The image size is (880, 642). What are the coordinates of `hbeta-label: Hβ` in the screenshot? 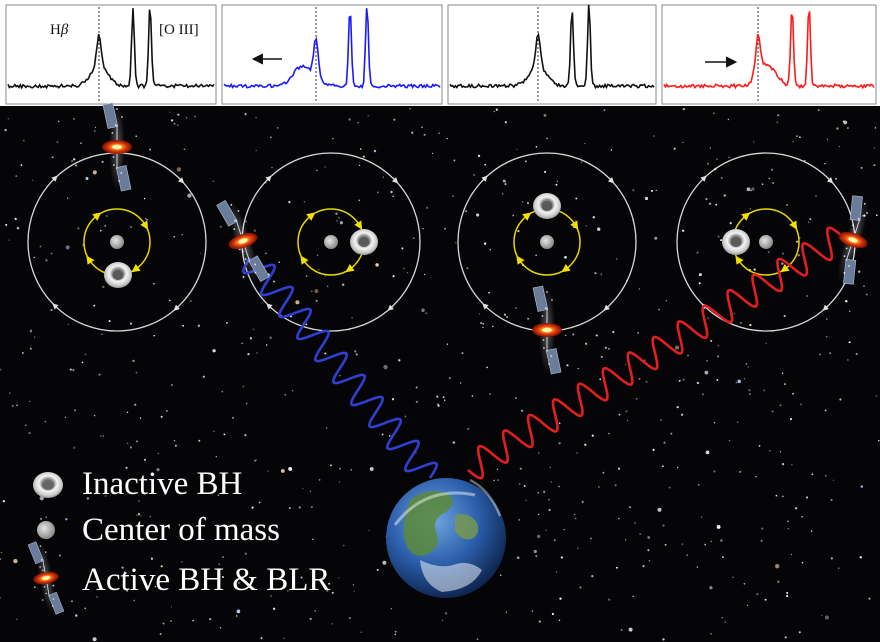 It's located at (59, 30).